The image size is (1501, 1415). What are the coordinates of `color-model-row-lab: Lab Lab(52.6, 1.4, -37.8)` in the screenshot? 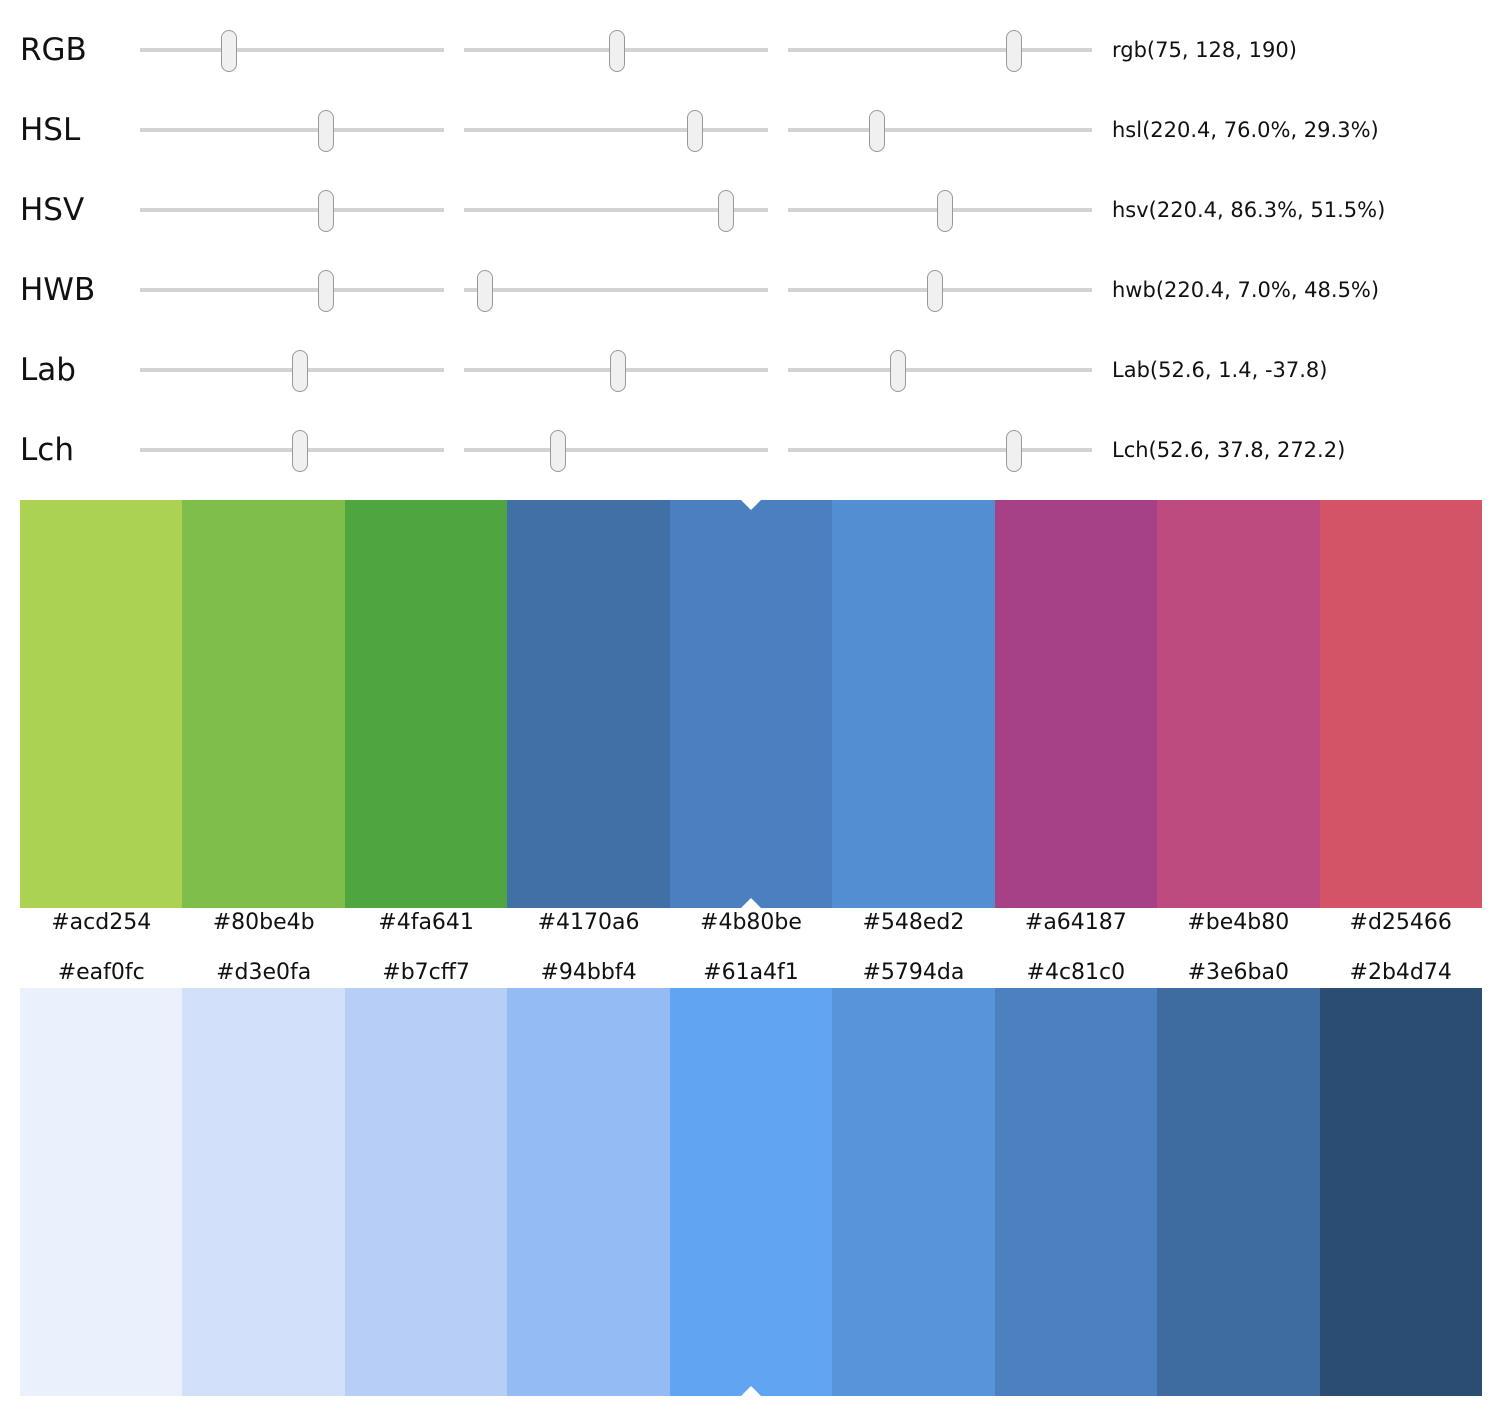 It's located at (750, 360).